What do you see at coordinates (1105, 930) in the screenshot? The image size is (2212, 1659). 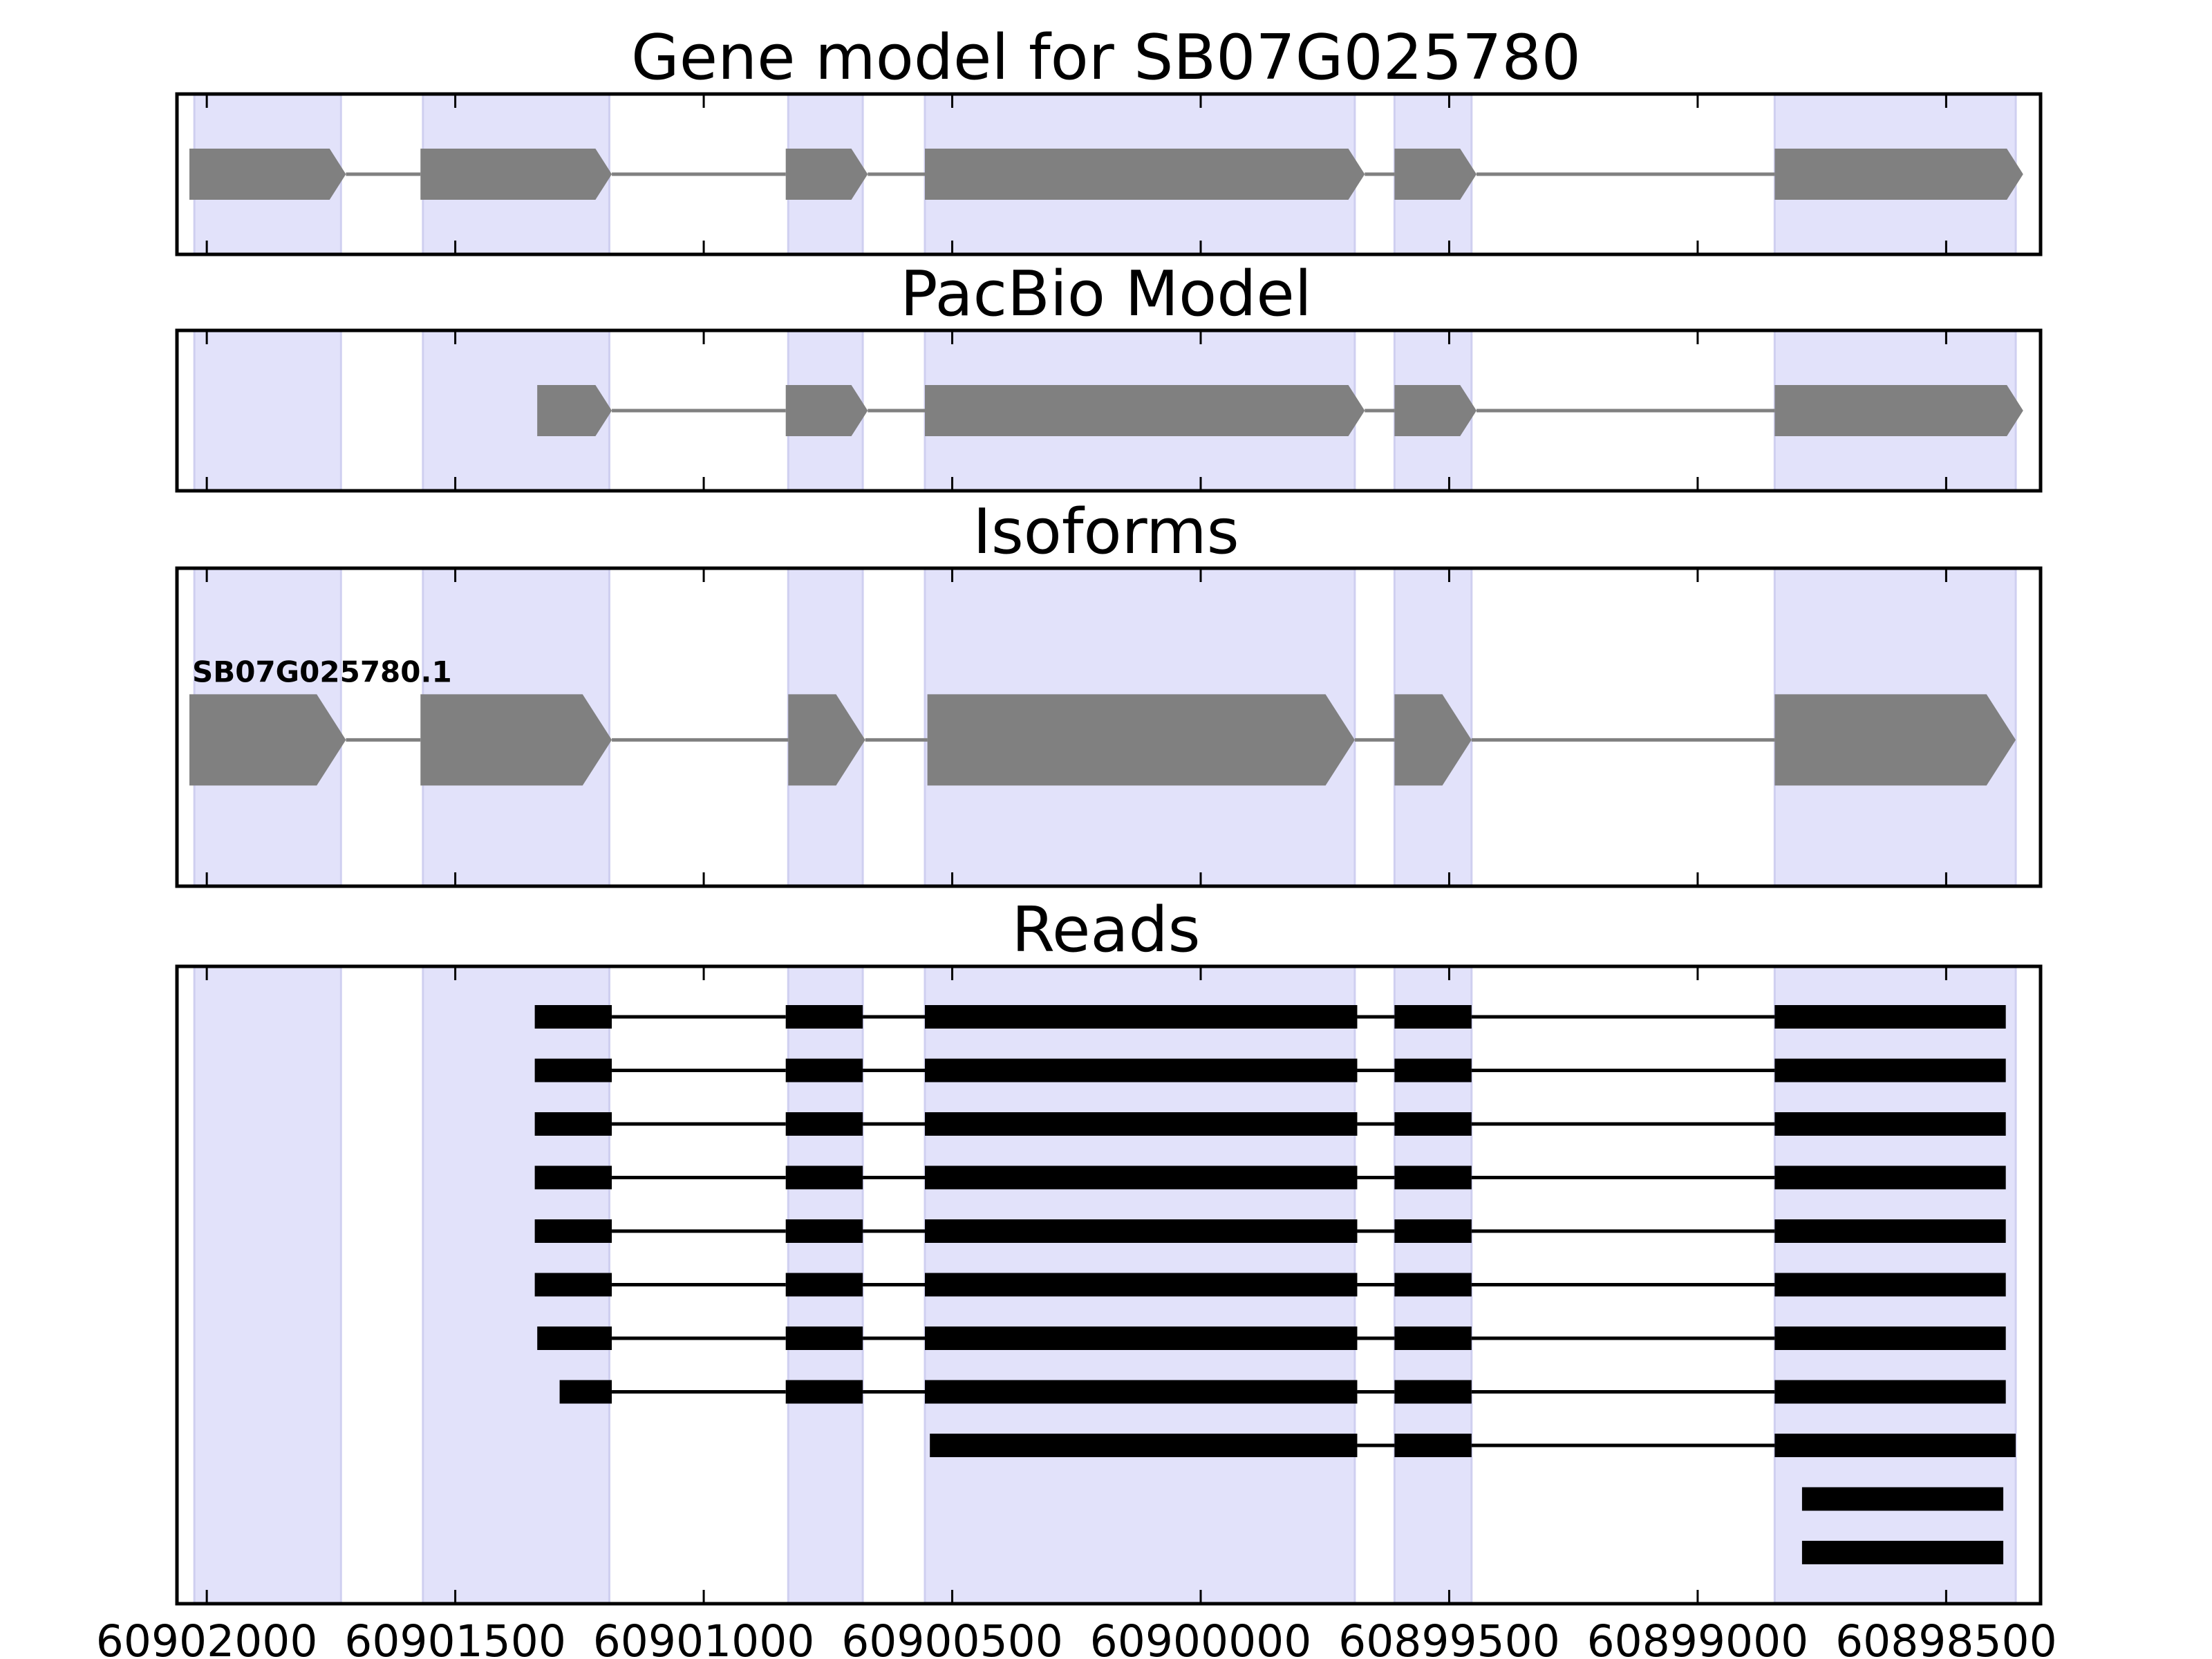 I see `panel-title: Reads` at bounding box center [1105, 930].